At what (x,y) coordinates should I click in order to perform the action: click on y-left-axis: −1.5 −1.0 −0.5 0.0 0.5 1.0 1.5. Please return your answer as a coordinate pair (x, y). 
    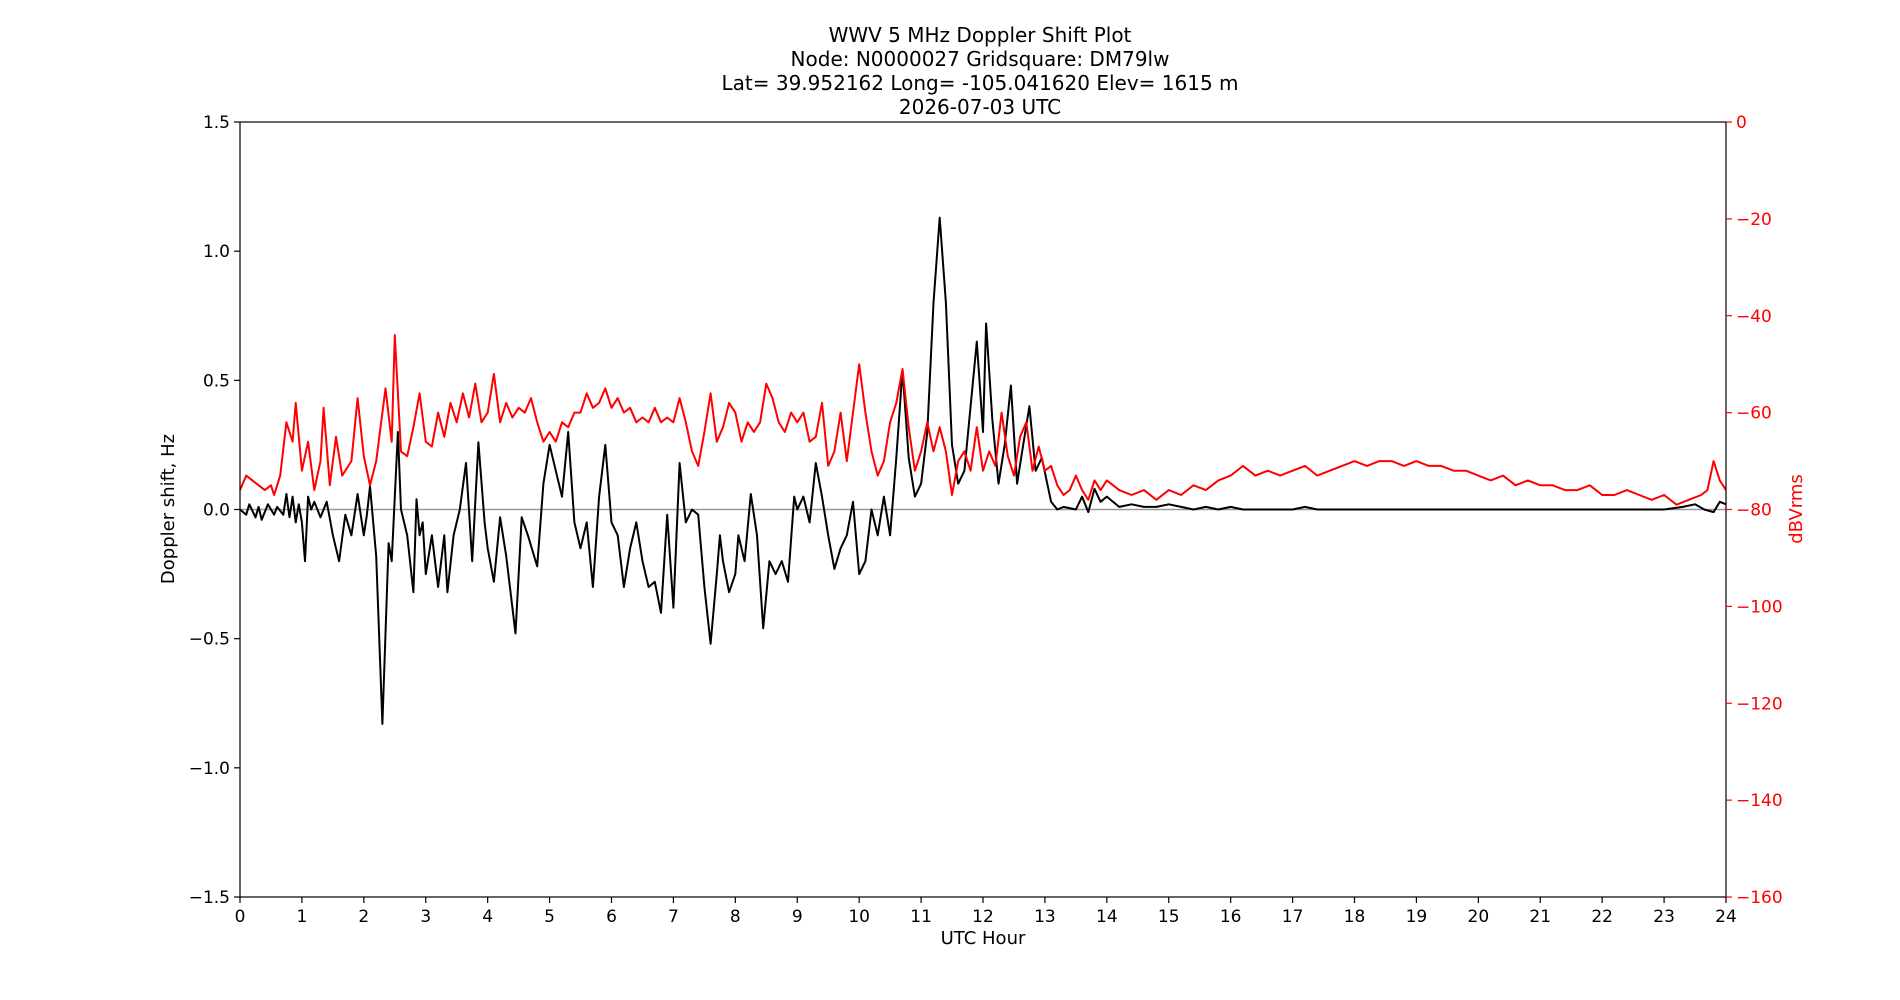
    Looking at the image, I should click on (214, 510).